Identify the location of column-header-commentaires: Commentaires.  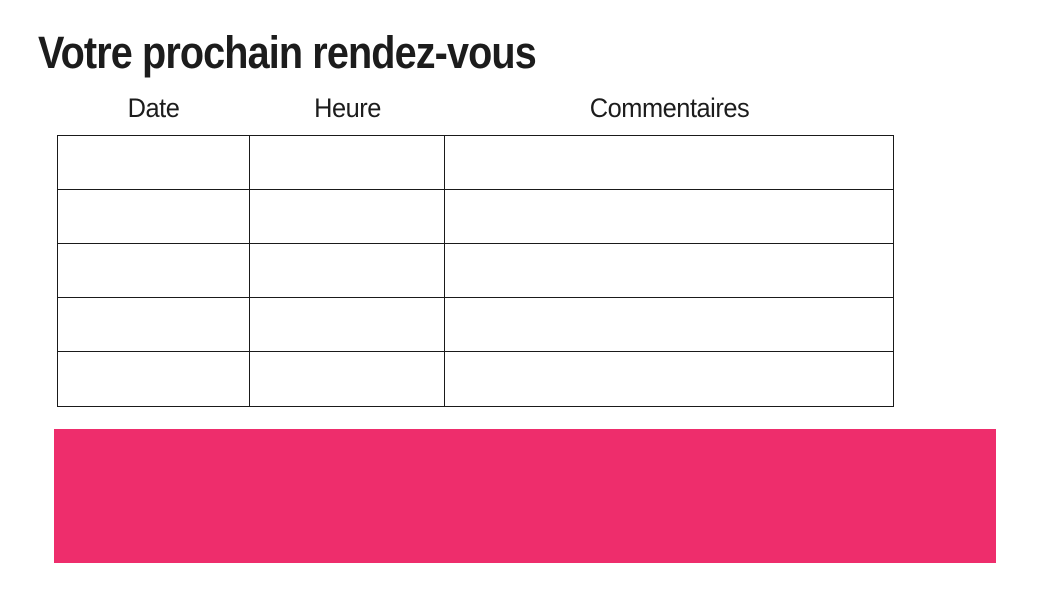
(669, 108).